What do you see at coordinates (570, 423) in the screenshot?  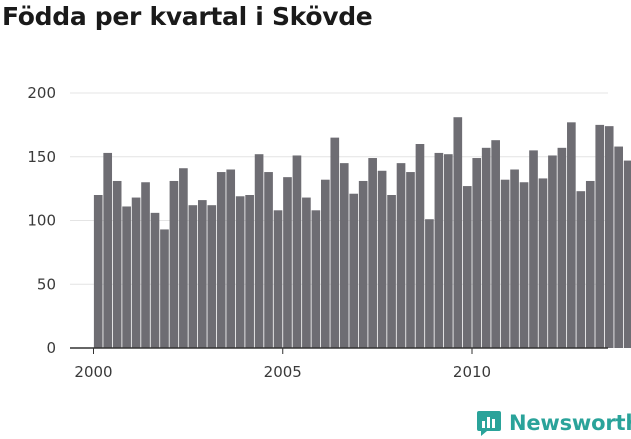 I see `newsworthy-logo-text: Newsworthy` at bounding box center [570, 423].